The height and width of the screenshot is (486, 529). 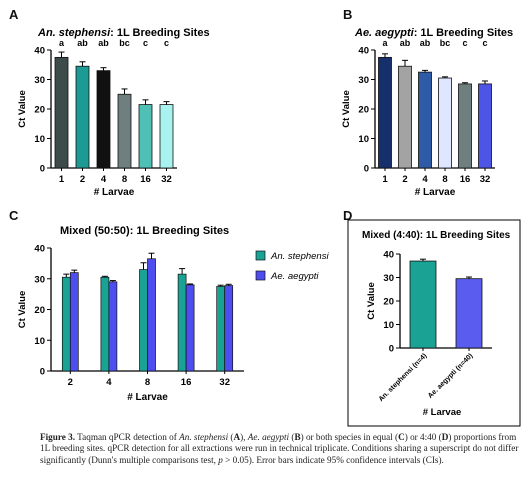 I want to click on panel-letter-d: D, so click(x=348, y=215).